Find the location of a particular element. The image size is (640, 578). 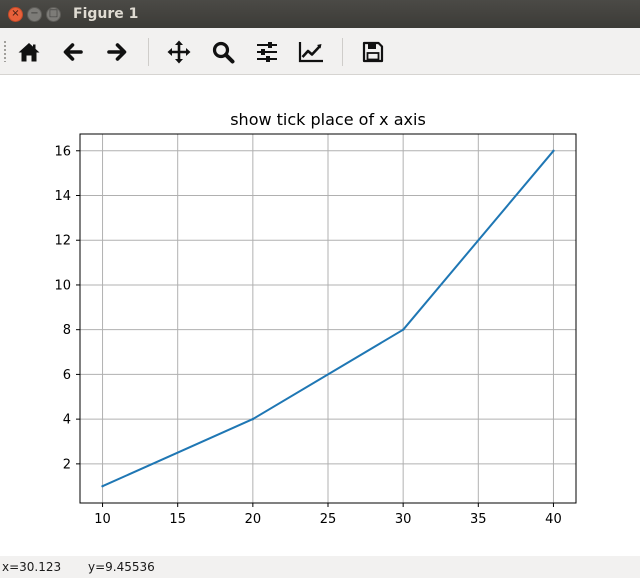

window-controls: × − □ is located at coordinates (34, 14).